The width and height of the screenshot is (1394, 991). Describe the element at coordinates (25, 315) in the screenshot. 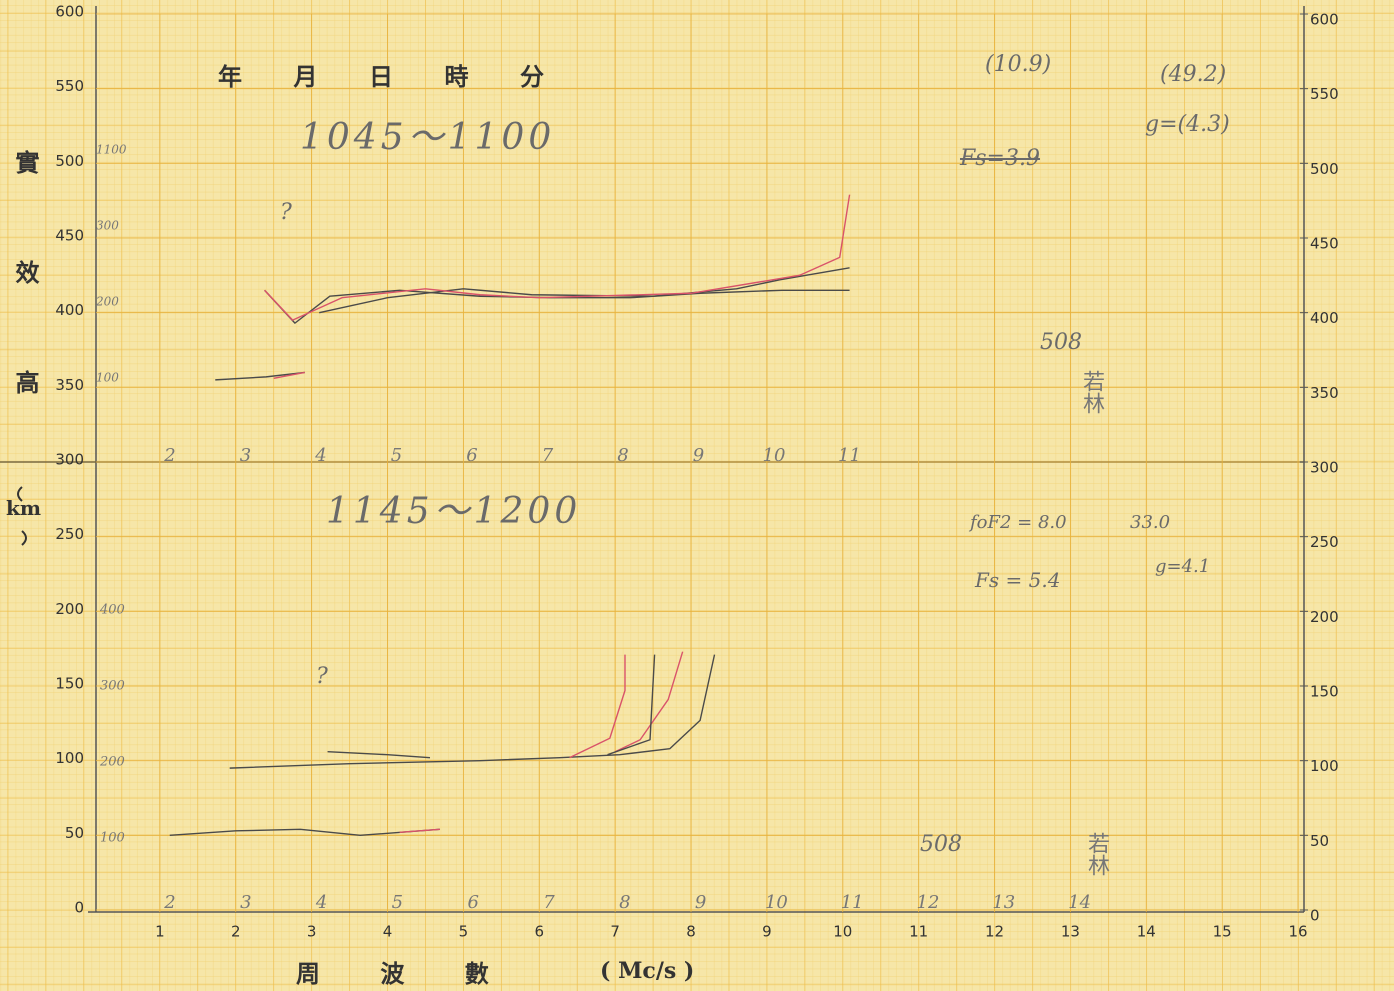

I see `y-axis-label: 實效高` at that location.